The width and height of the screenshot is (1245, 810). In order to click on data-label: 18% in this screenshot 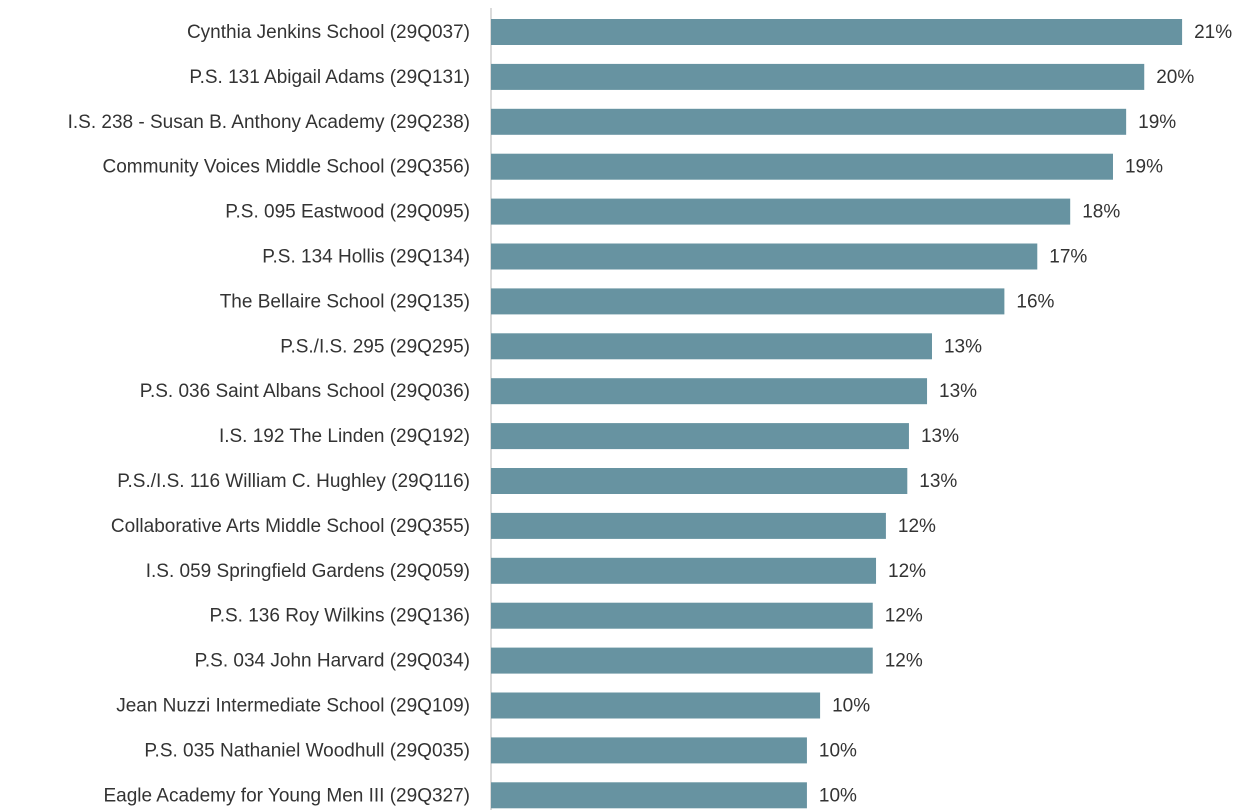, I will do `click(1101, 212)`.